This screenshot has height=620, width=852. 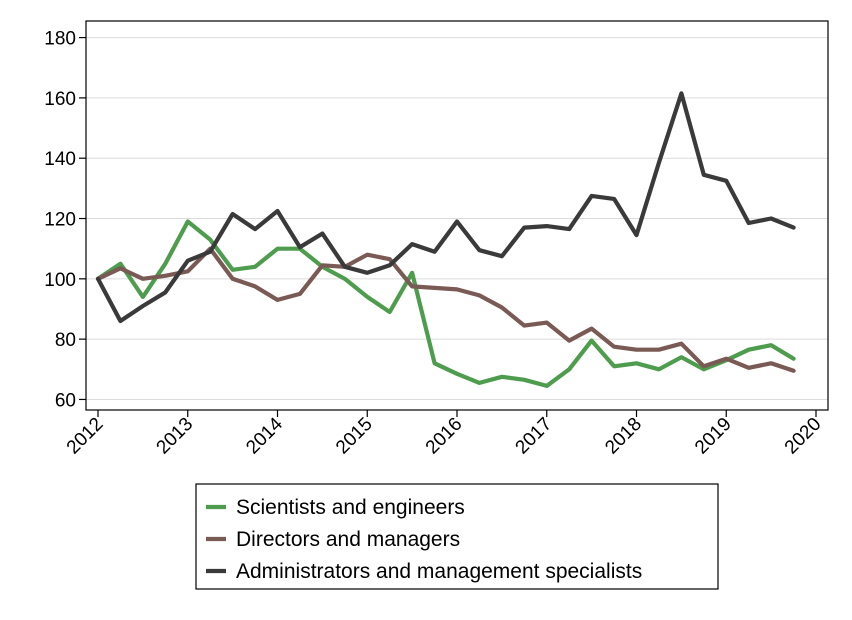 What do you see at coordinates (534, 436) in the screenshot?
I see `x-tick-label-2017: 2017` at bounding box center [534, 436].